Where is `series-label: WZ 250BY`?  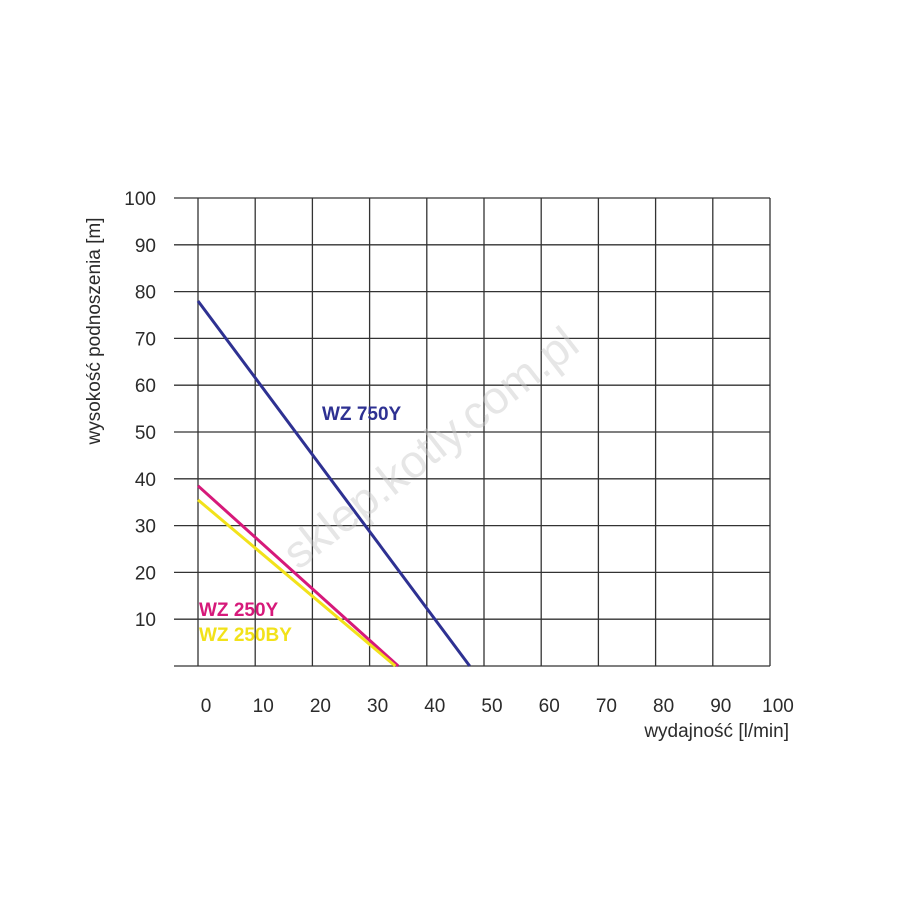 series-label: WZ 250BY is located at coordinates (245, 635).